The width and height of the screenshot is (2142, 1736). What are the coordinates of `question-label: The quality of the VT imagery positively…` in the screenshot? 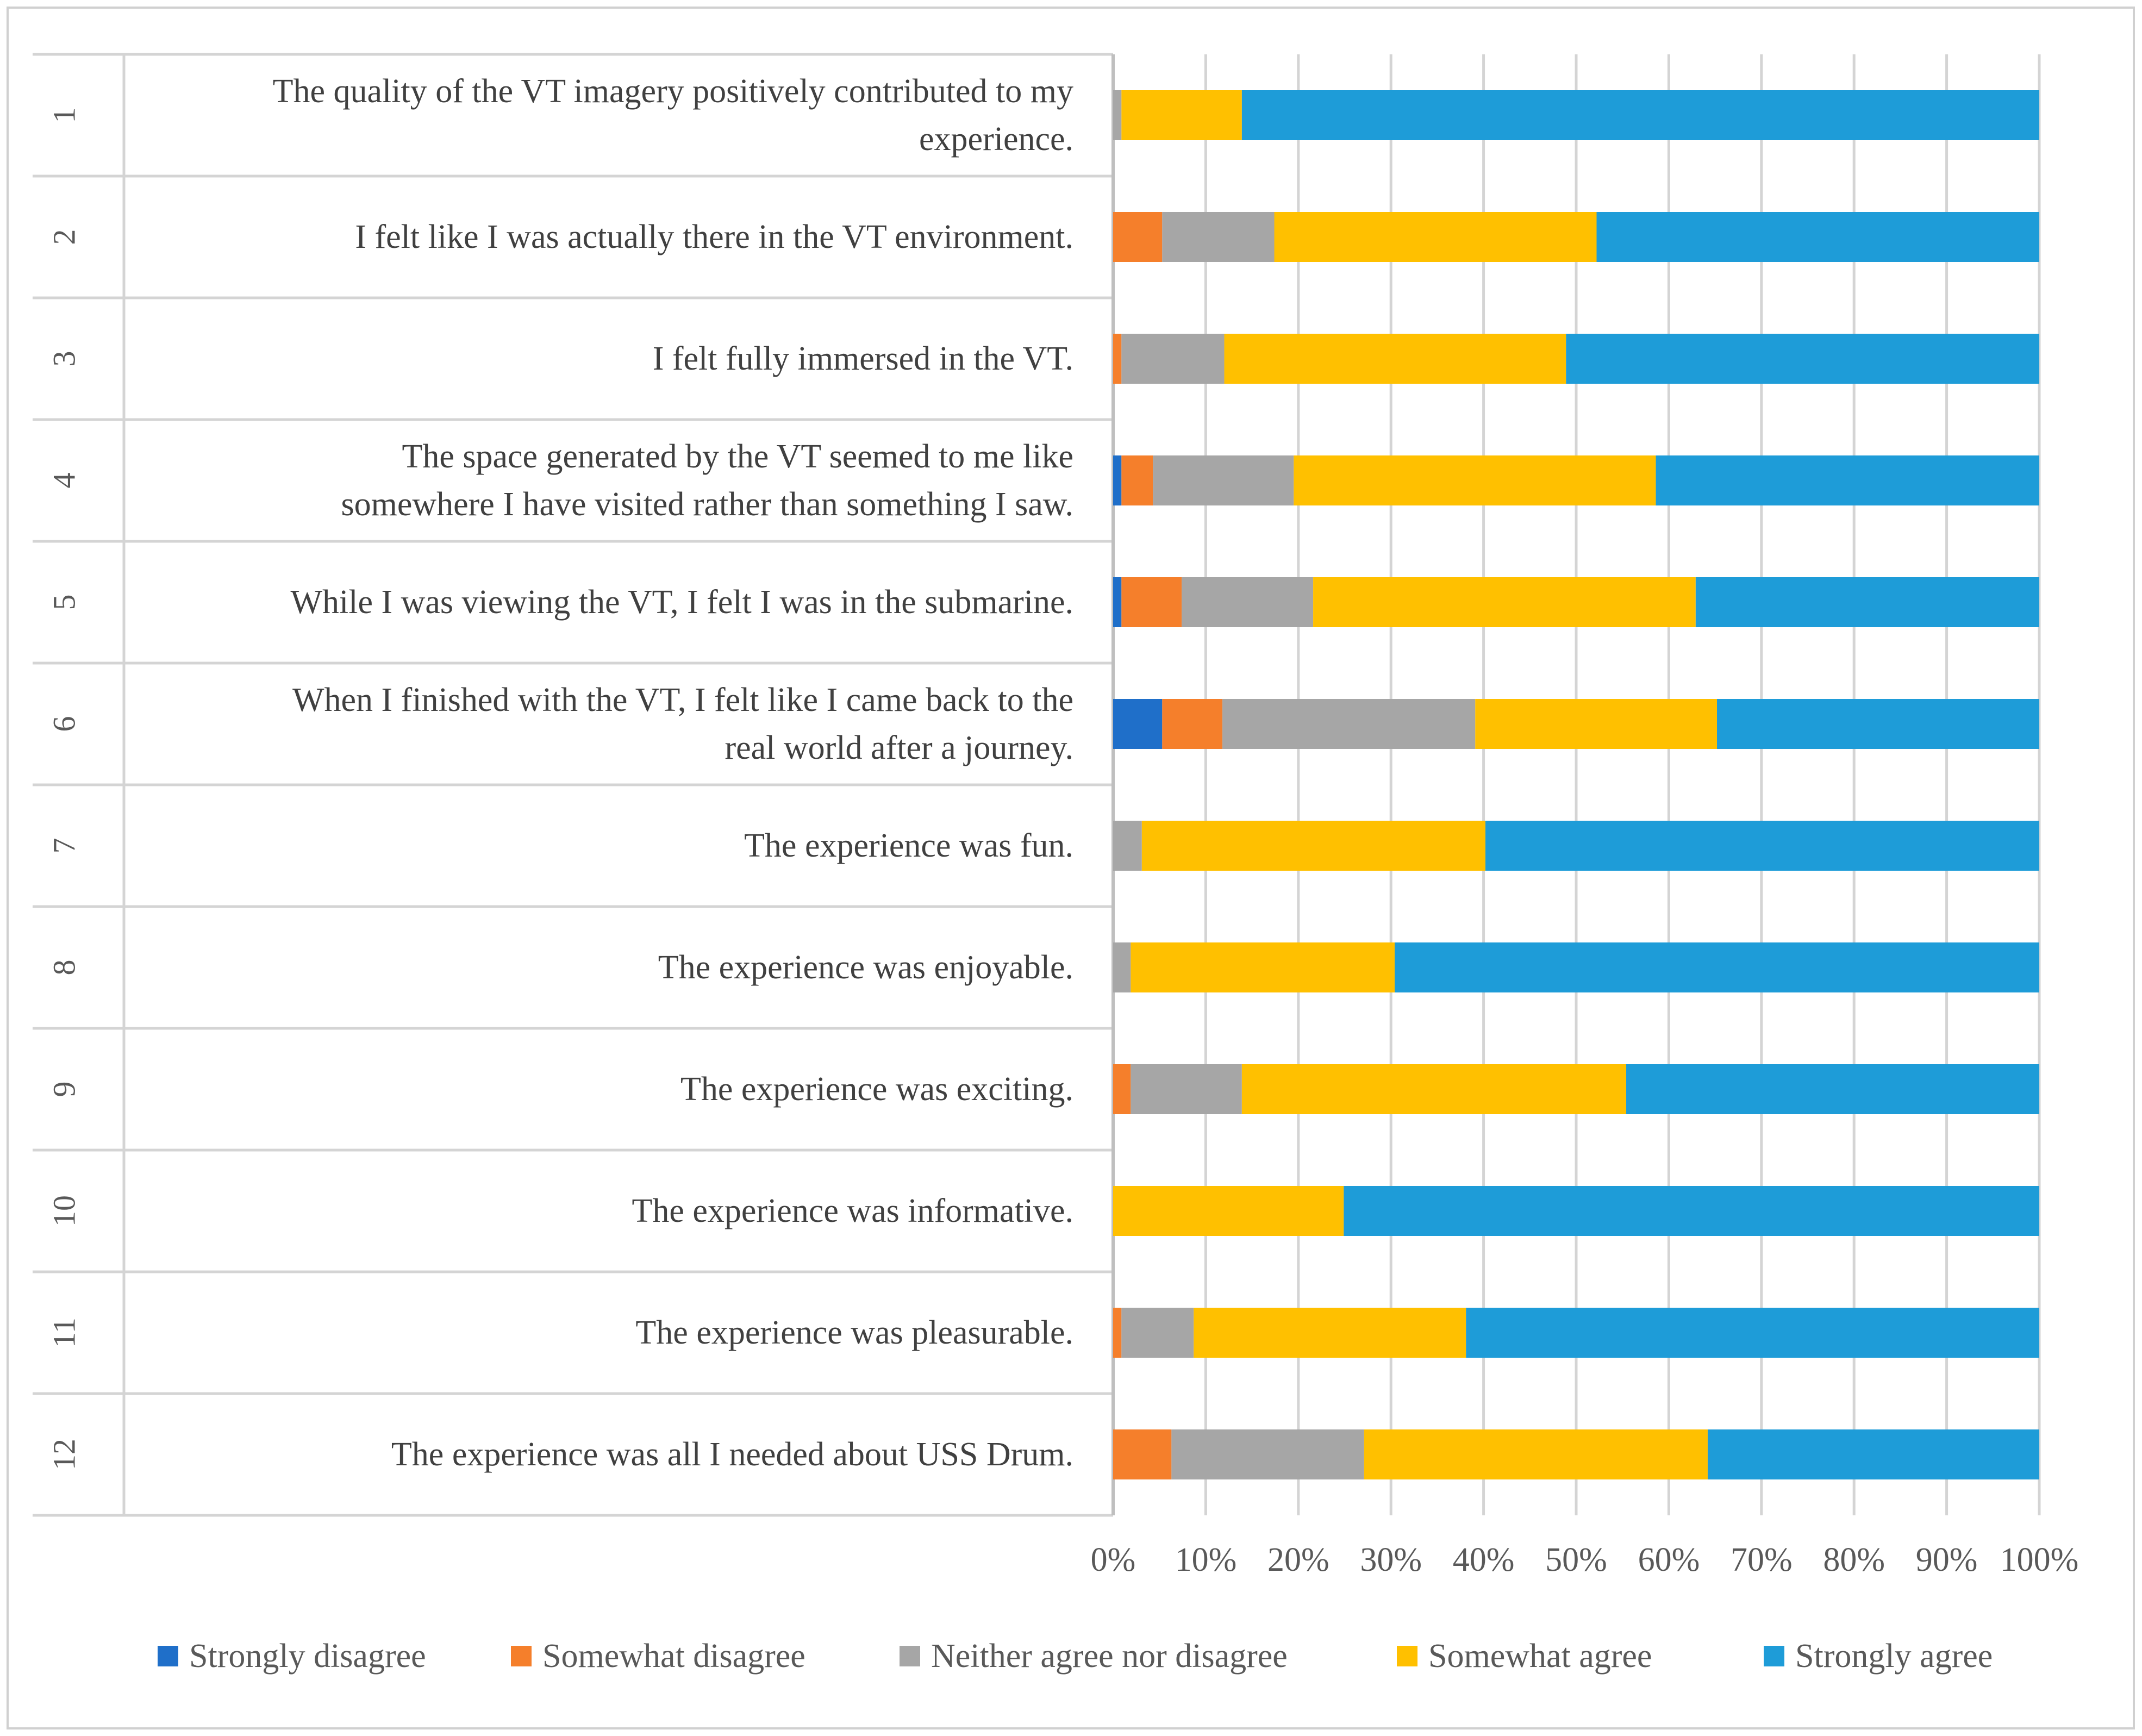 It's located at (673, 91).